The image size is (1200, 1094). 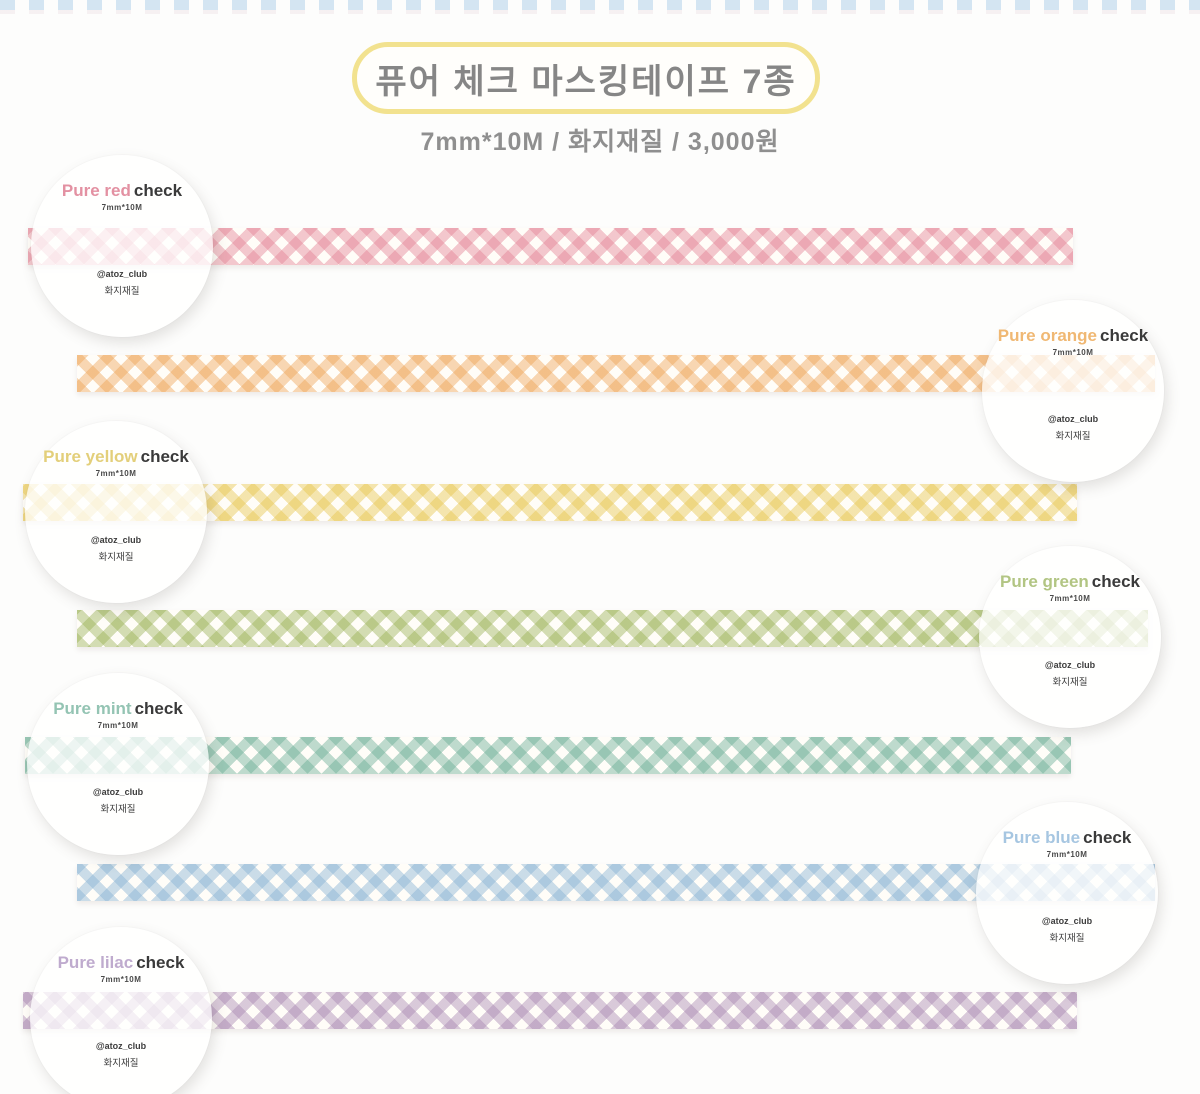 I want to click on tape-name-colored: Pure lilac, so click(x=95, y=962).